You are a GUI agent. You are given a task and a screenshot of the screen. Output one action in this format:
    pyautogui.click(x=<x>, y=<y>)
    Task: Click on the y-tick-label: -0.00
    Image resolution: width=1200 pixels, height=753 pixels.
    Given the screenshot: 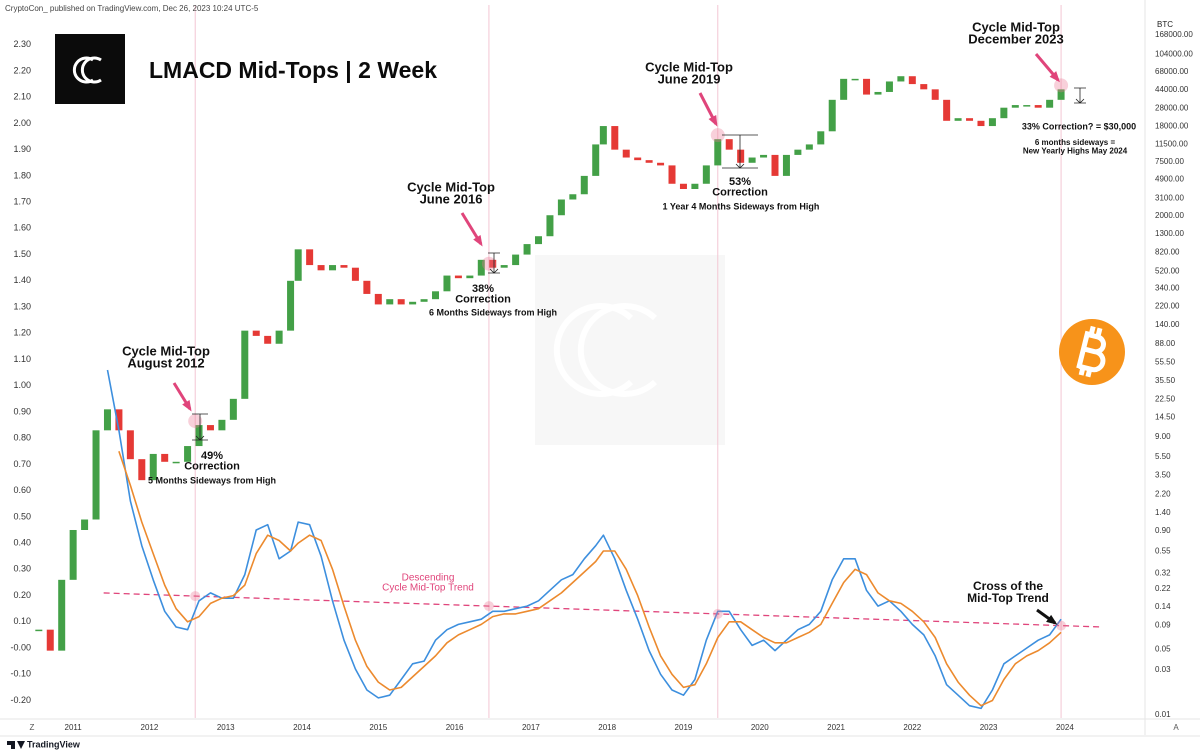 What is the action you would take?
    pyautogui.click(x=20, y=647)
    